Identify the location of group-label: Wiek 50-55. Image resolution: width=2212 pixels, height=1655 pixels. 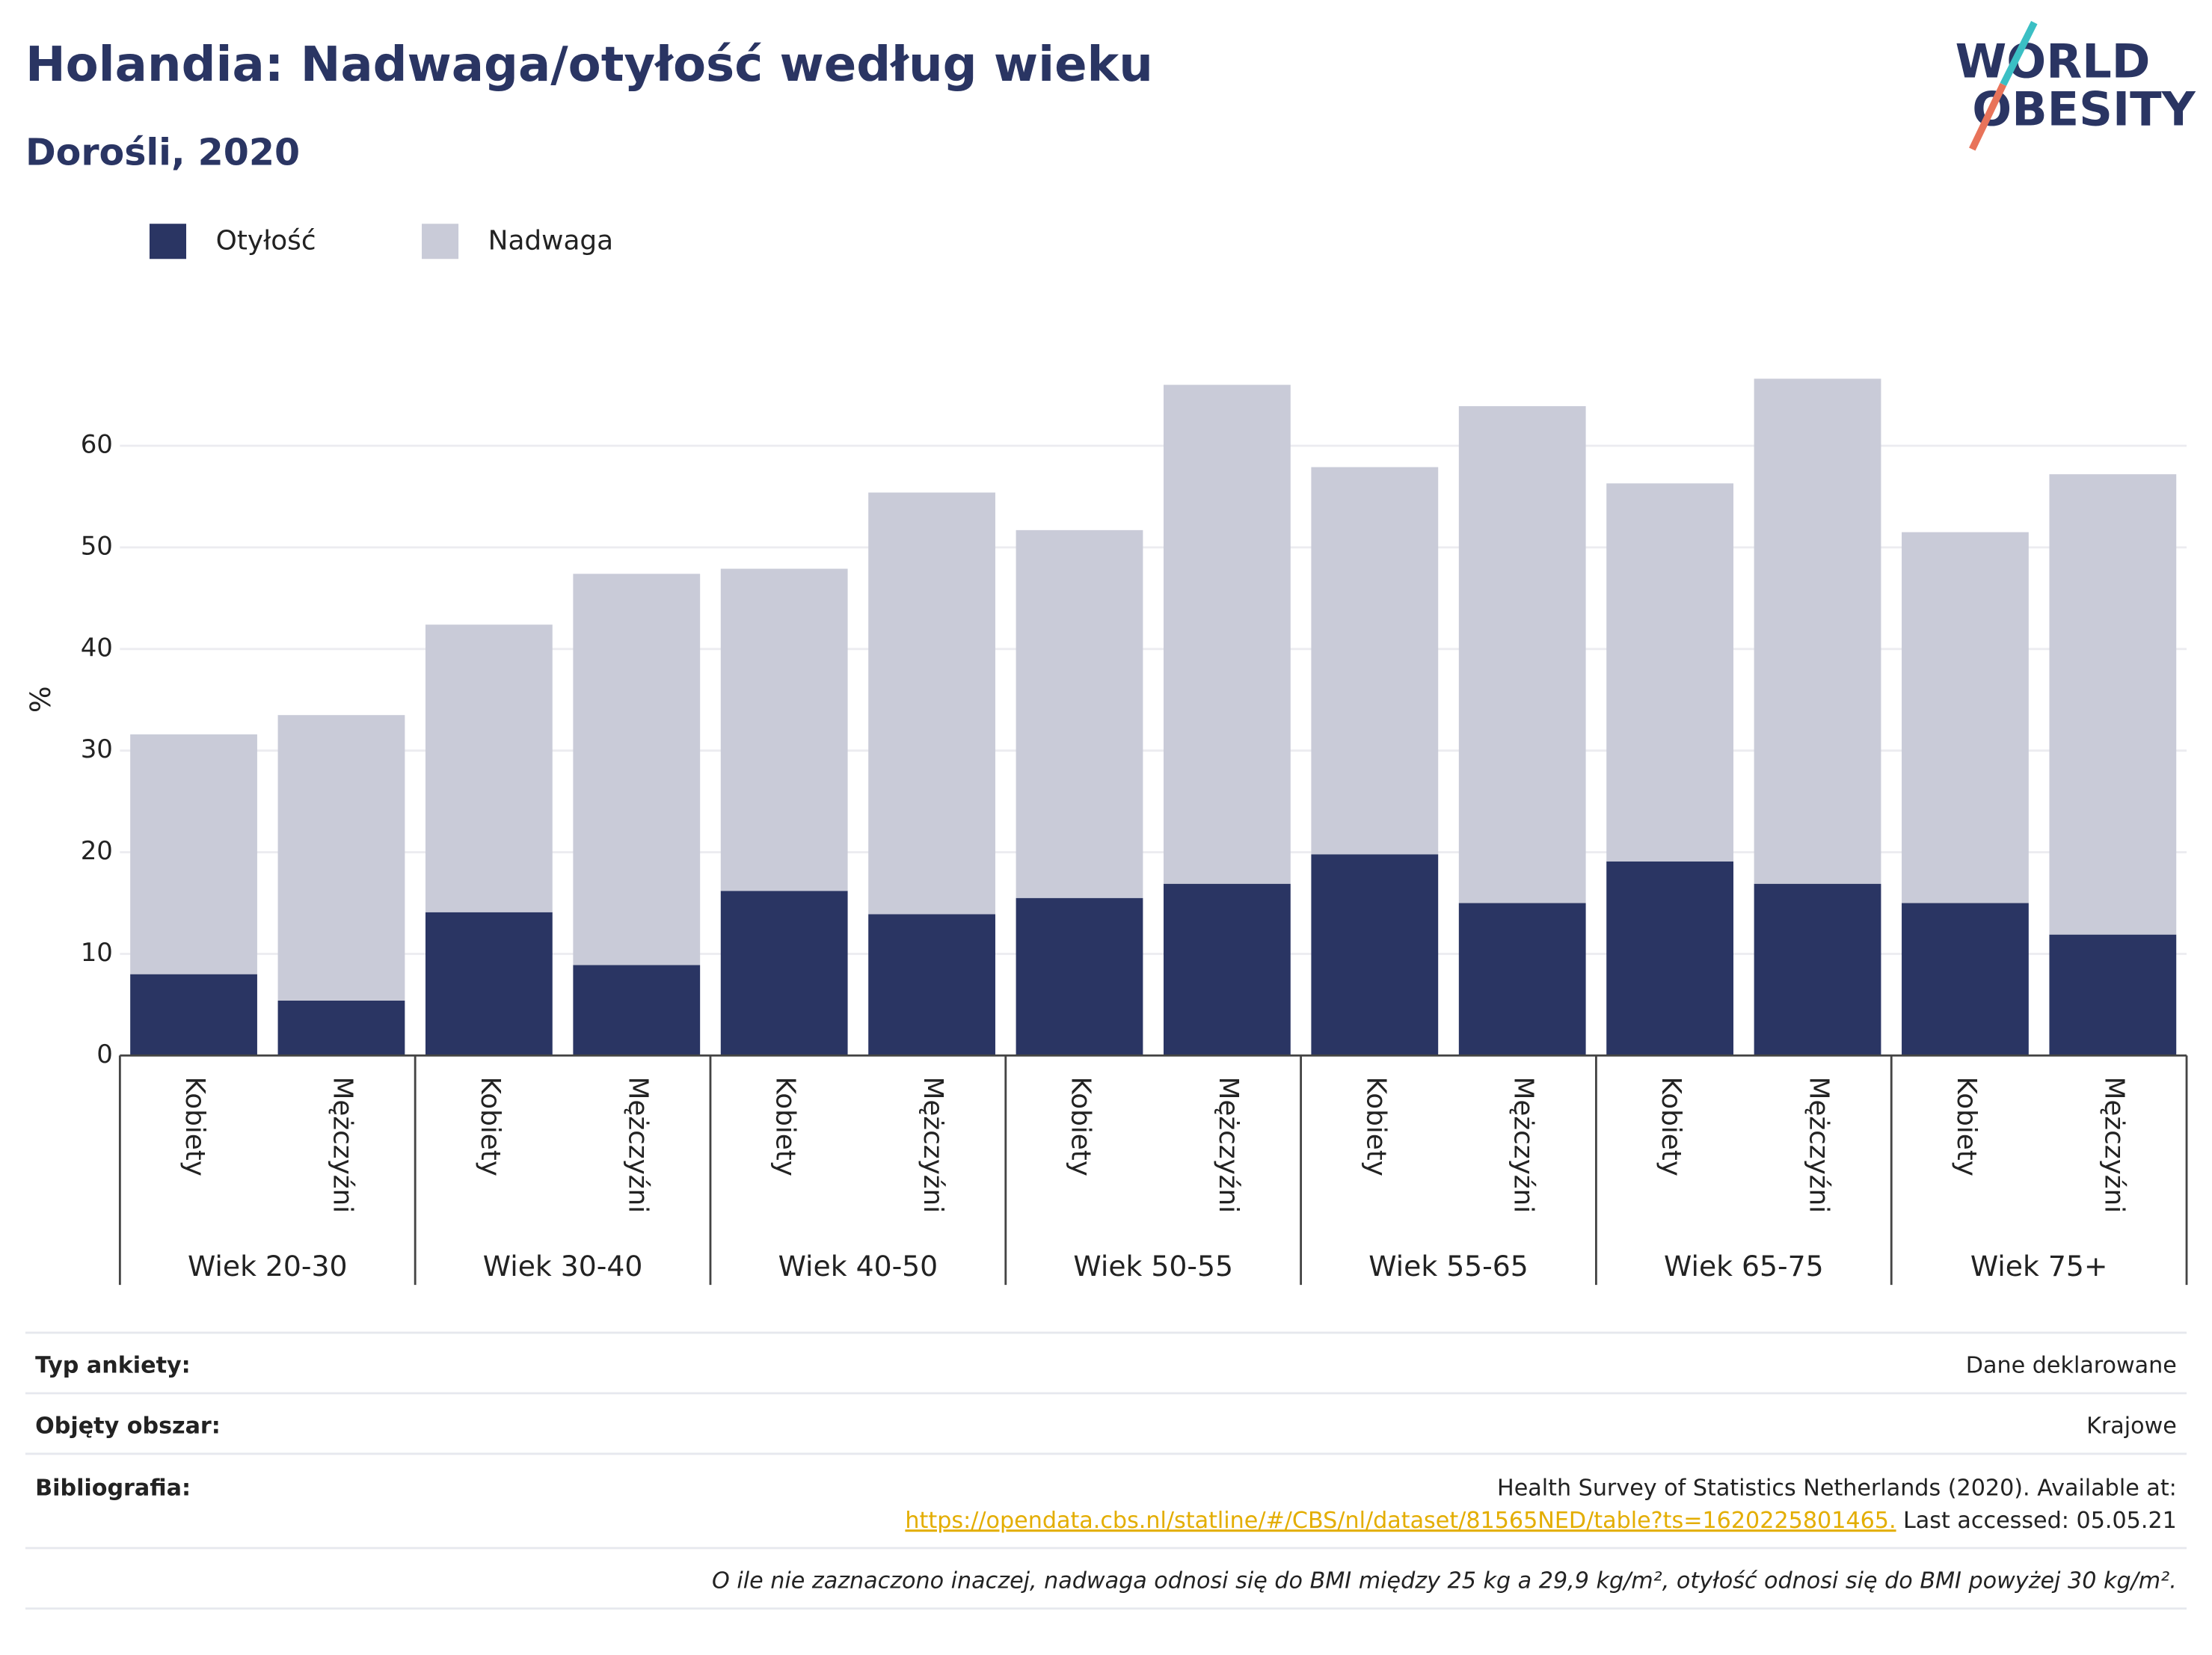
(1153, 1266).